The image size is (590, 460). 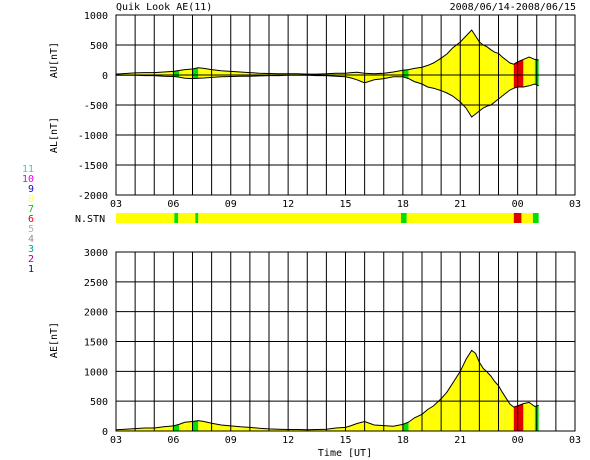 I want to click on date-range: 2008/06/14-2008/06/15, so click(x=513, y=7).